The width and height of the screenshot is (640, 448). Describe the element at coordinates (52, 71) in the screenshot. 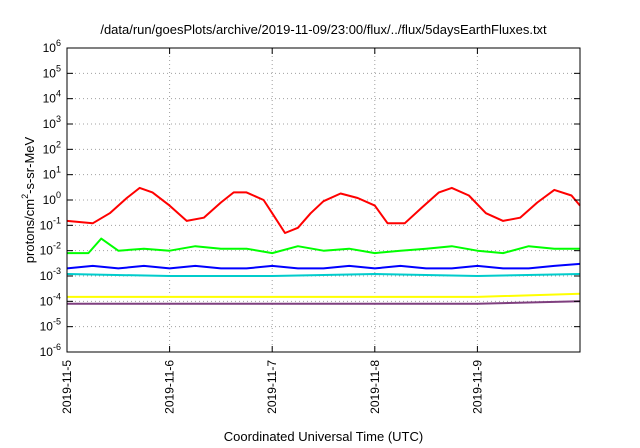

I see `y-tick-label: 10⁵` at that location.